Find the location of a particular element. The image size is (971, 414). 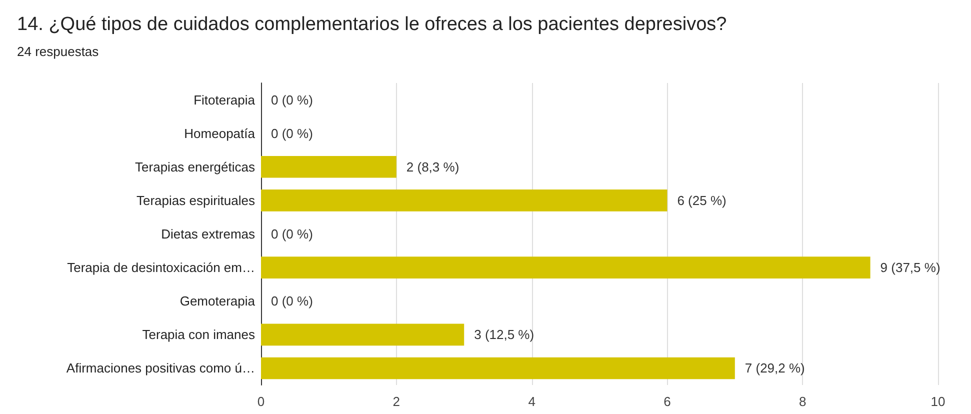

x-tick-label: 0 is located at coordinates (261, 401).